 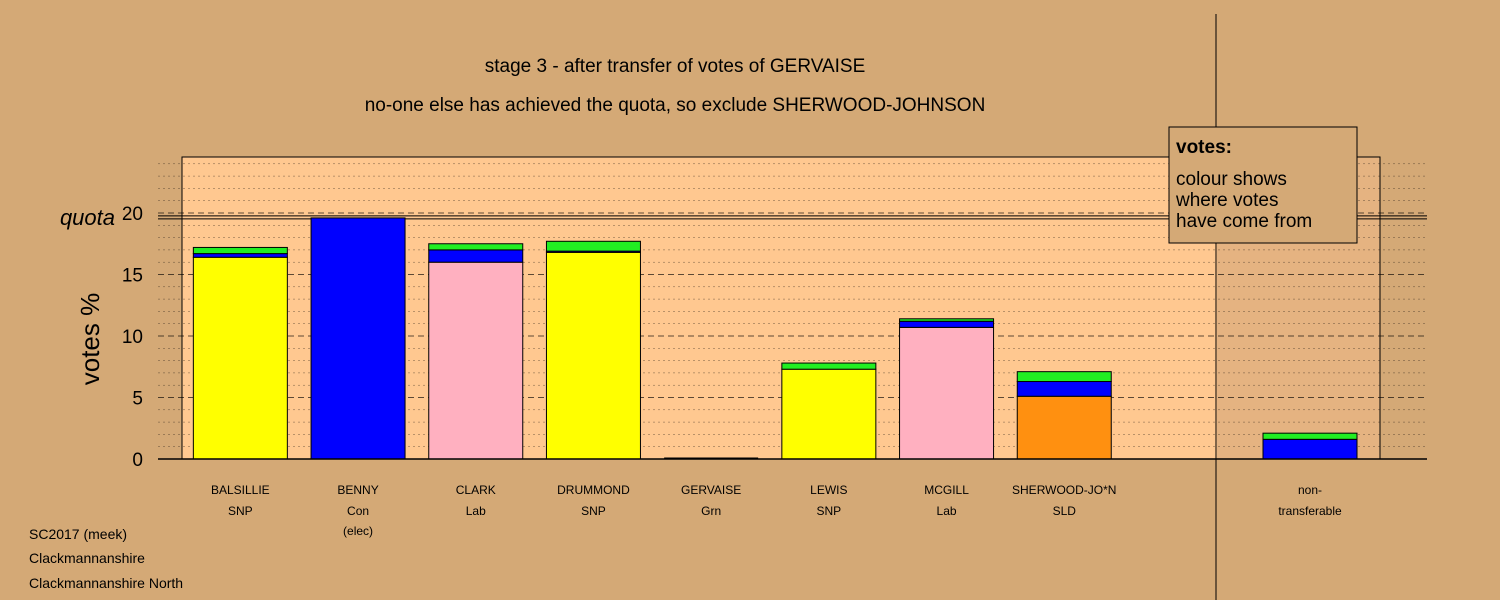 I want to click on legend-box, so click(x=1263, y=185).